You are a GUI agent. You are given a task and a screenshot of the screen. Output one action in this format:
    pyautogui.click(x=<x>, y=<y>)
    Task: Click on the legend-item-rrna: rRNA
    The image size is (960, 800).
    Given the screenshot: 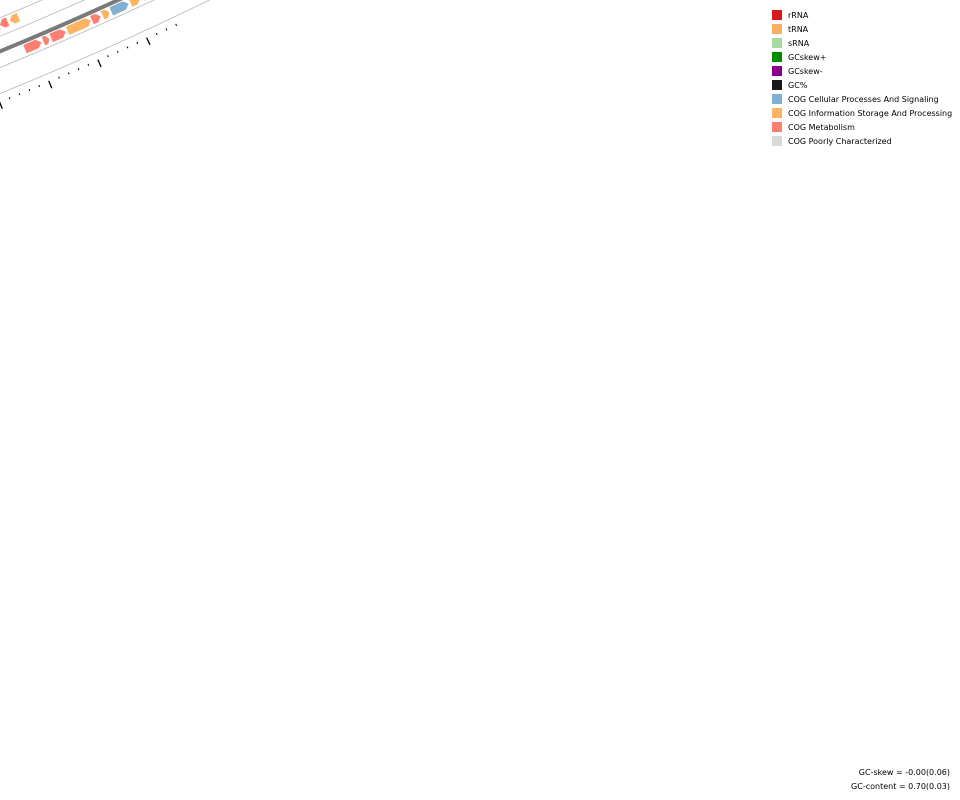 What is the action you would take?
    pyautogui.click(x=862, y=15)
    